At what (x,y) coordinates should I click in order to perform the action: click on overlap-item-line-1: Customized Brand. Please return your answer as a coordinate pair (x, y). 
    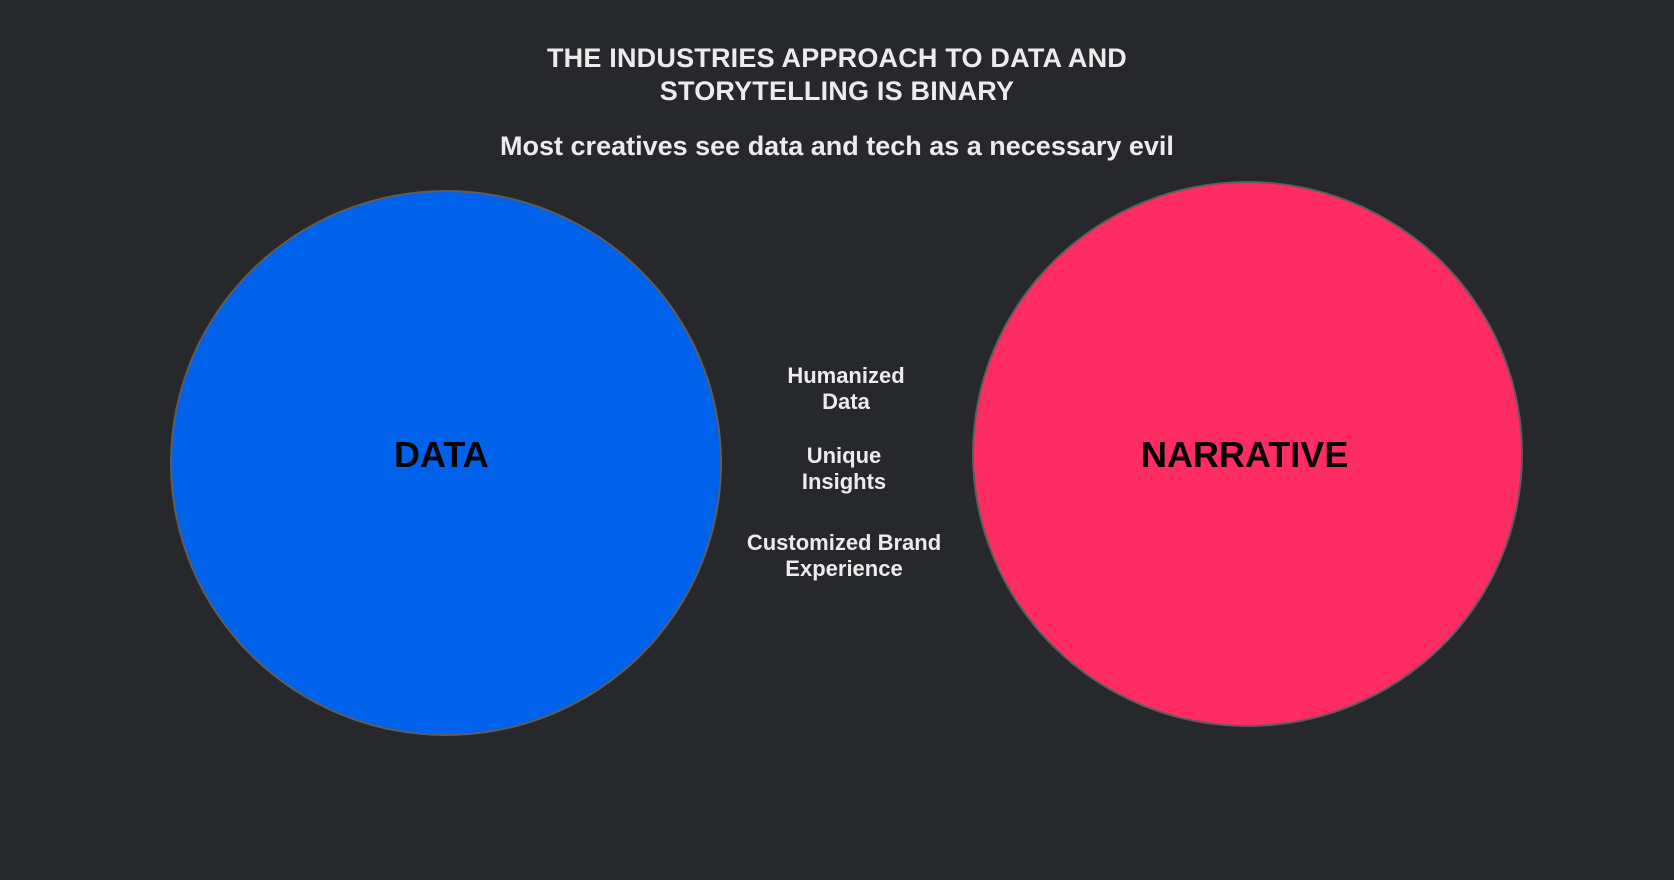
    Looking at the image, I should click on (844, 542).